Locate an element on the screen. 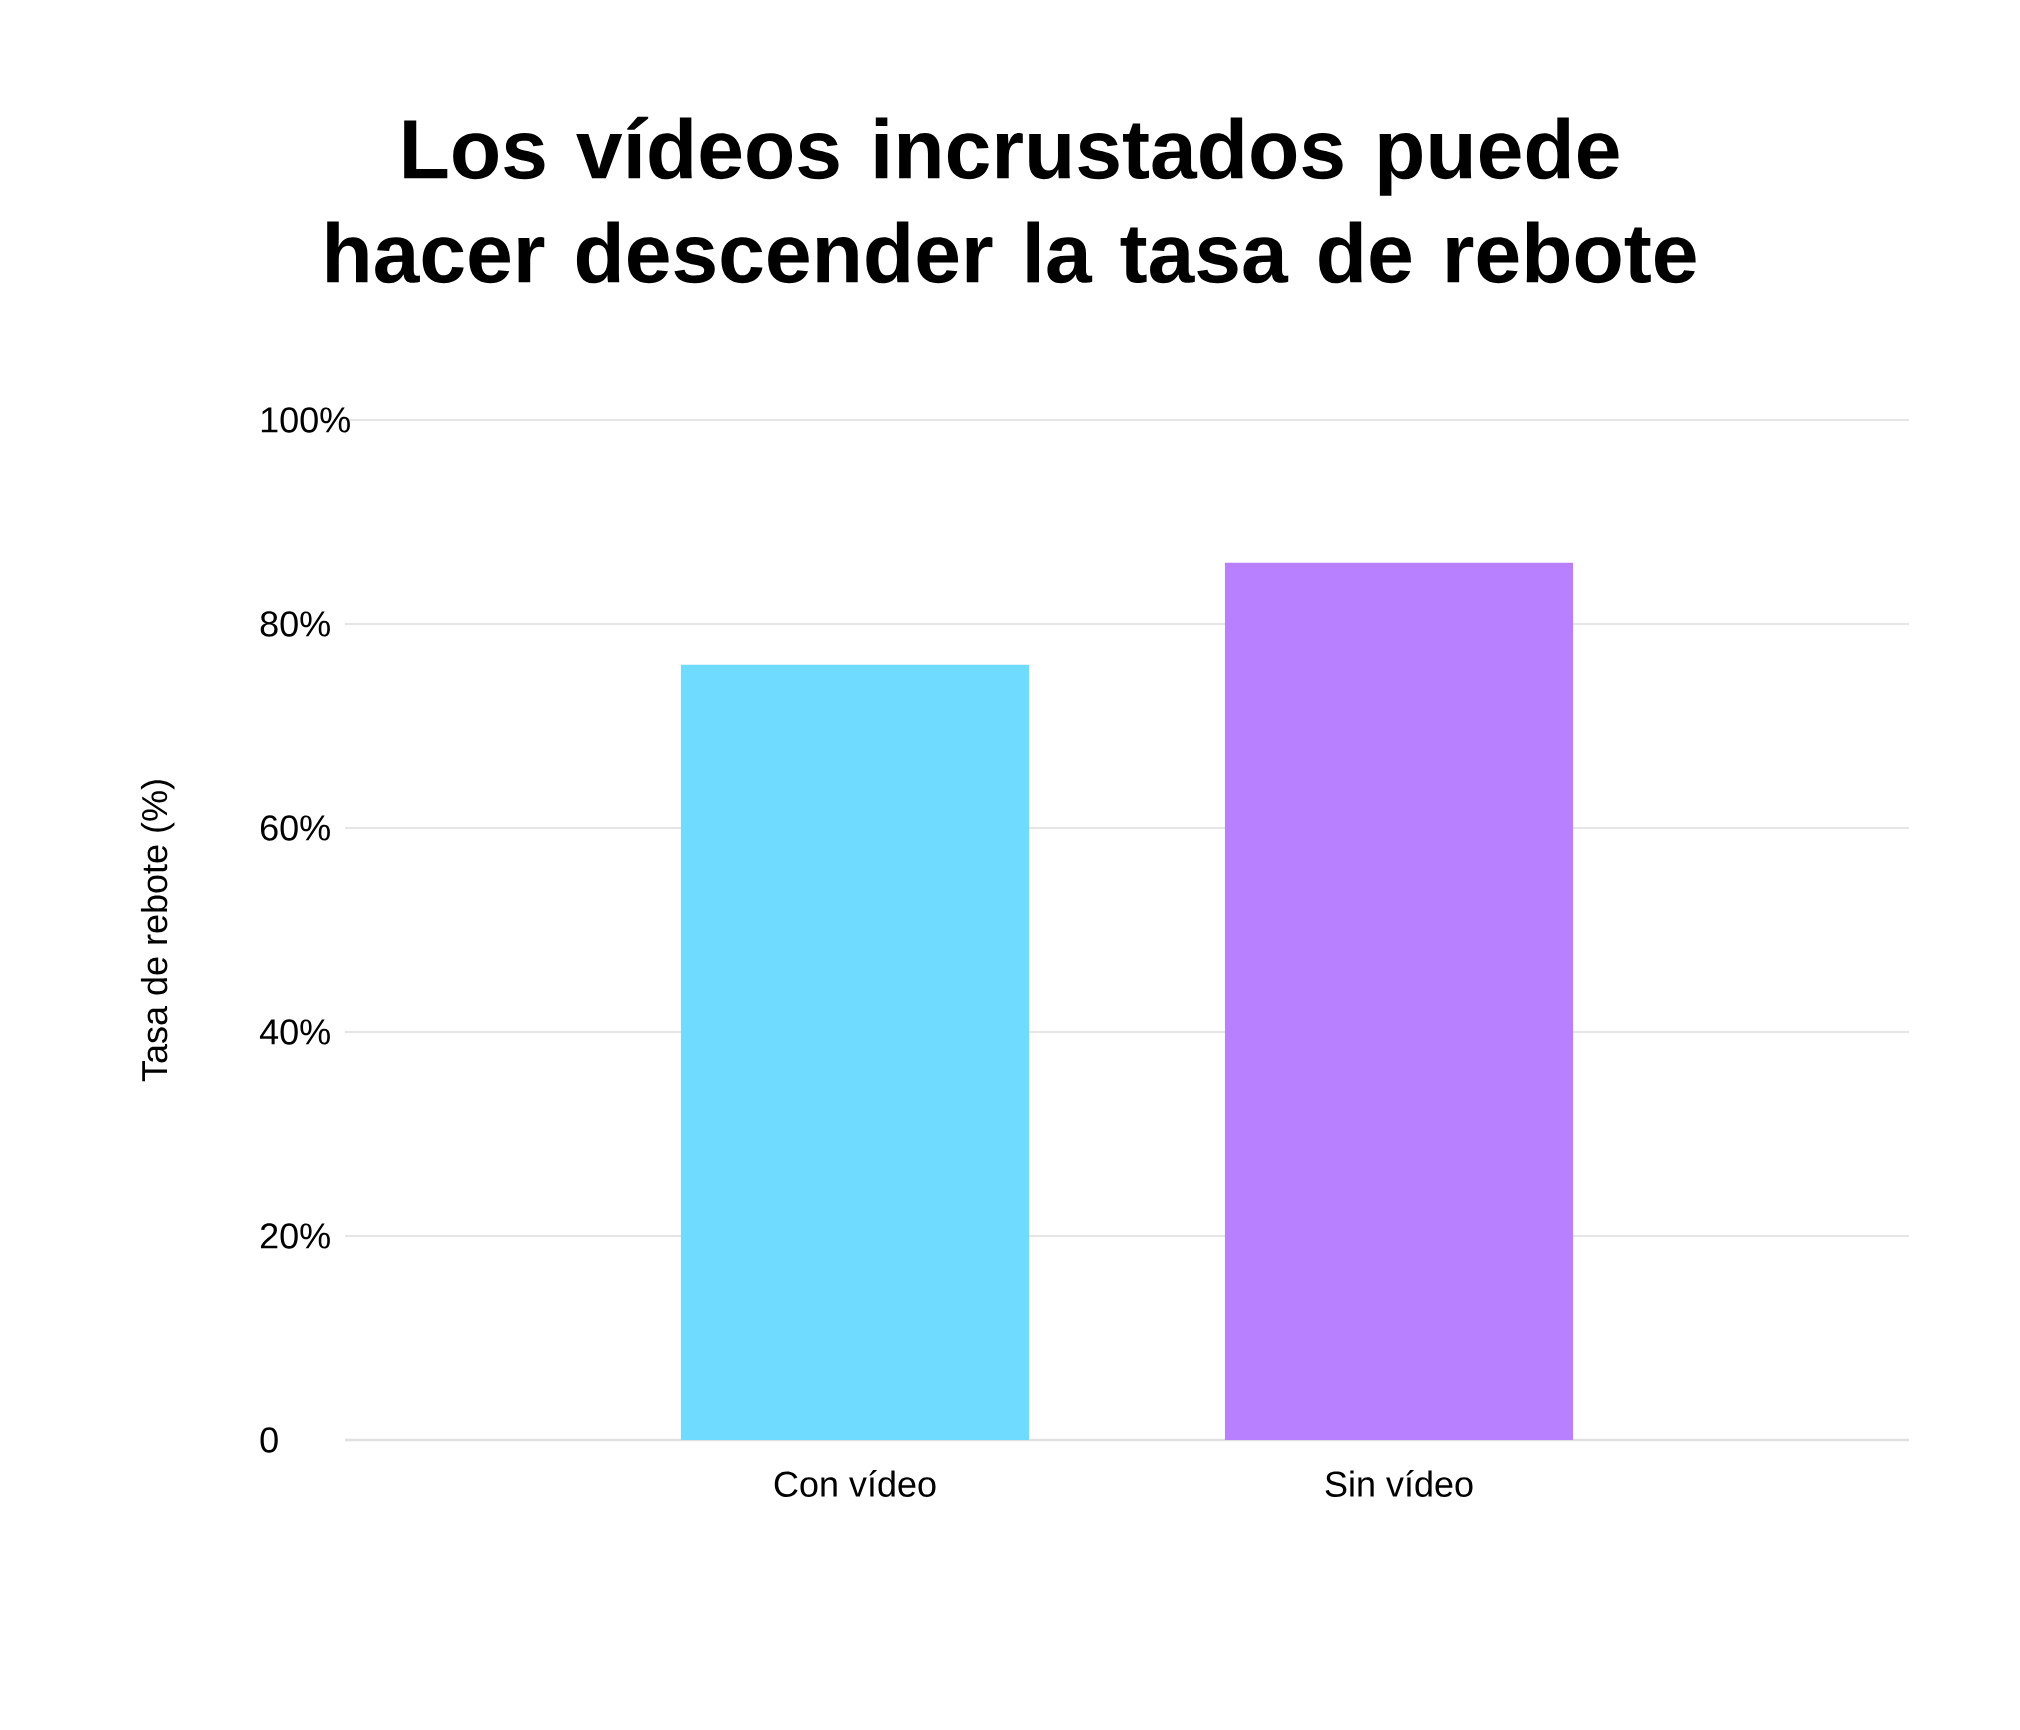 This screenshot has height=1730, width=2020. y-tick-label: 40% is located at coordinates (294, 1032).